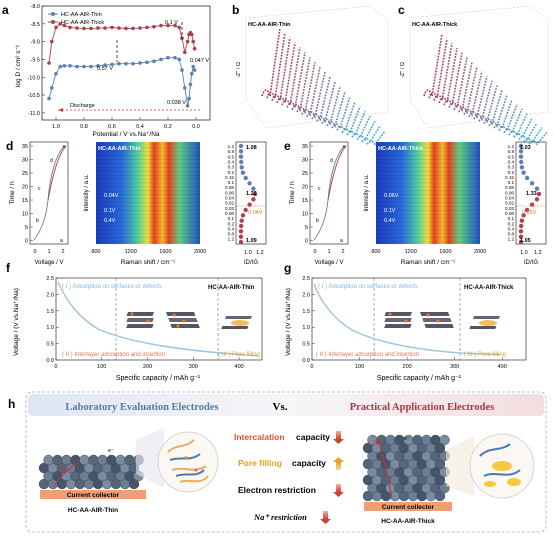 The width and height of the screenshot is (554, 536). Describe the element at coordinates (34, 114) in the screenshot. I see `y-tick-label-a: -11.0` at that location.